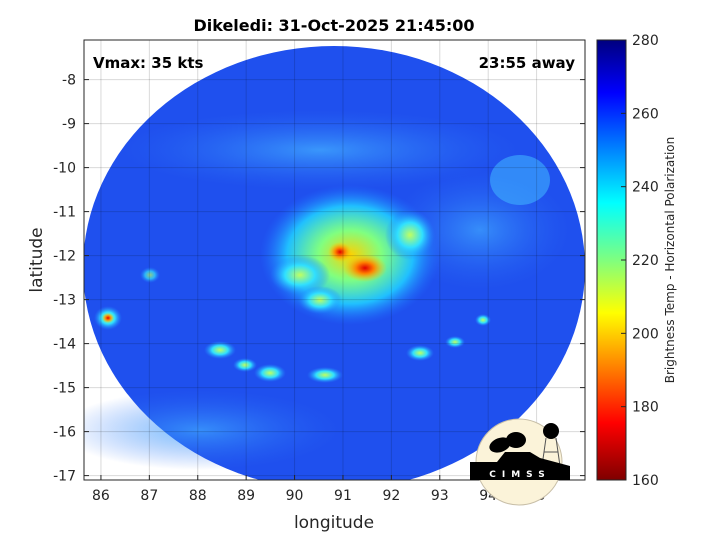  I want to click on vmax-annotation: Vmax: 35 kts, so click(148, 63).